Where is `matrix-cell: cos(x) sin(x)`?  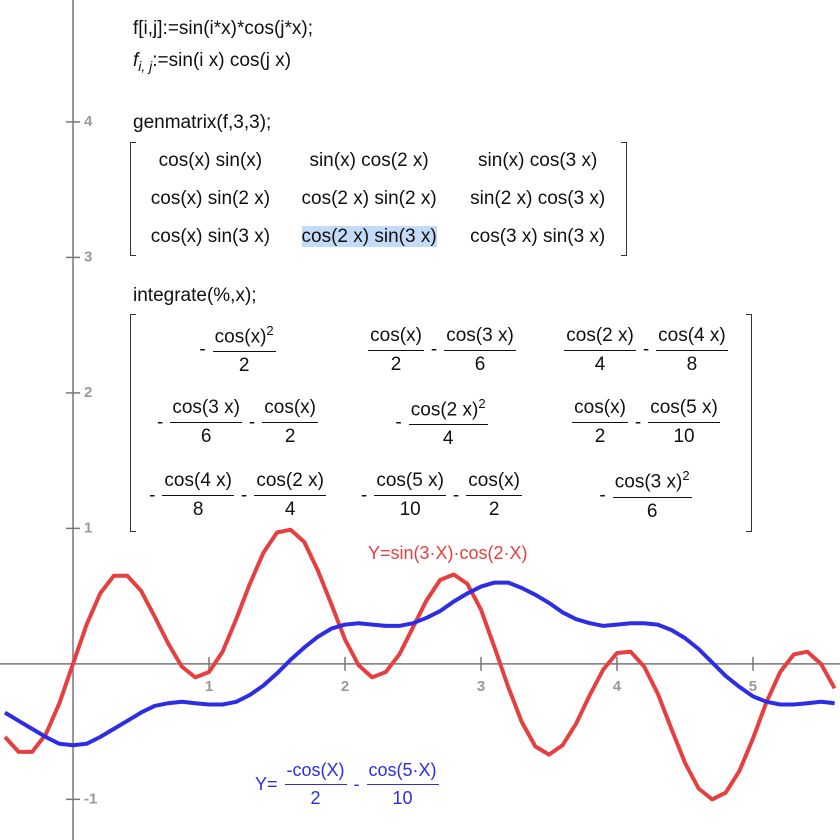 matrix-cell: cos(x) sin(x) is located at coordinates (210, 161).